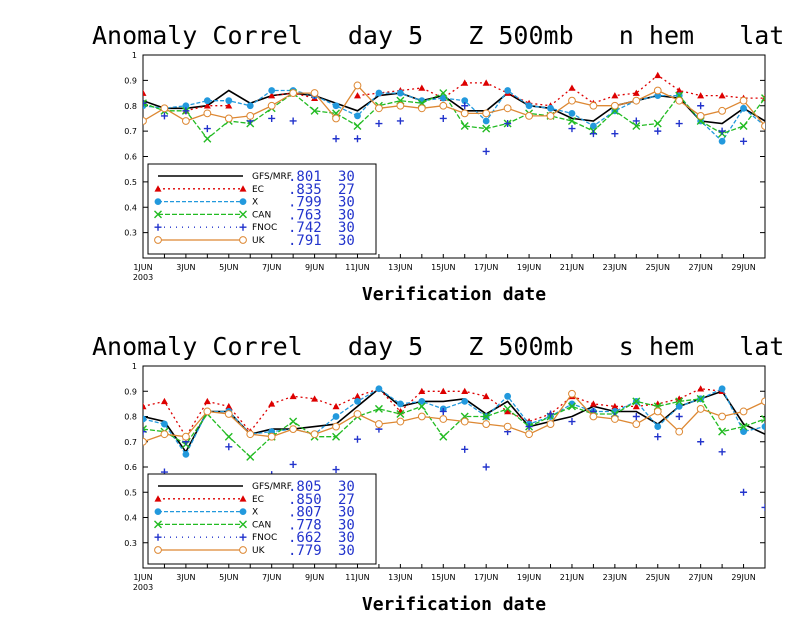  Describe the element at coordinates (258, 500) in the screenshot. I see `legend-series-name: EC` at that location.